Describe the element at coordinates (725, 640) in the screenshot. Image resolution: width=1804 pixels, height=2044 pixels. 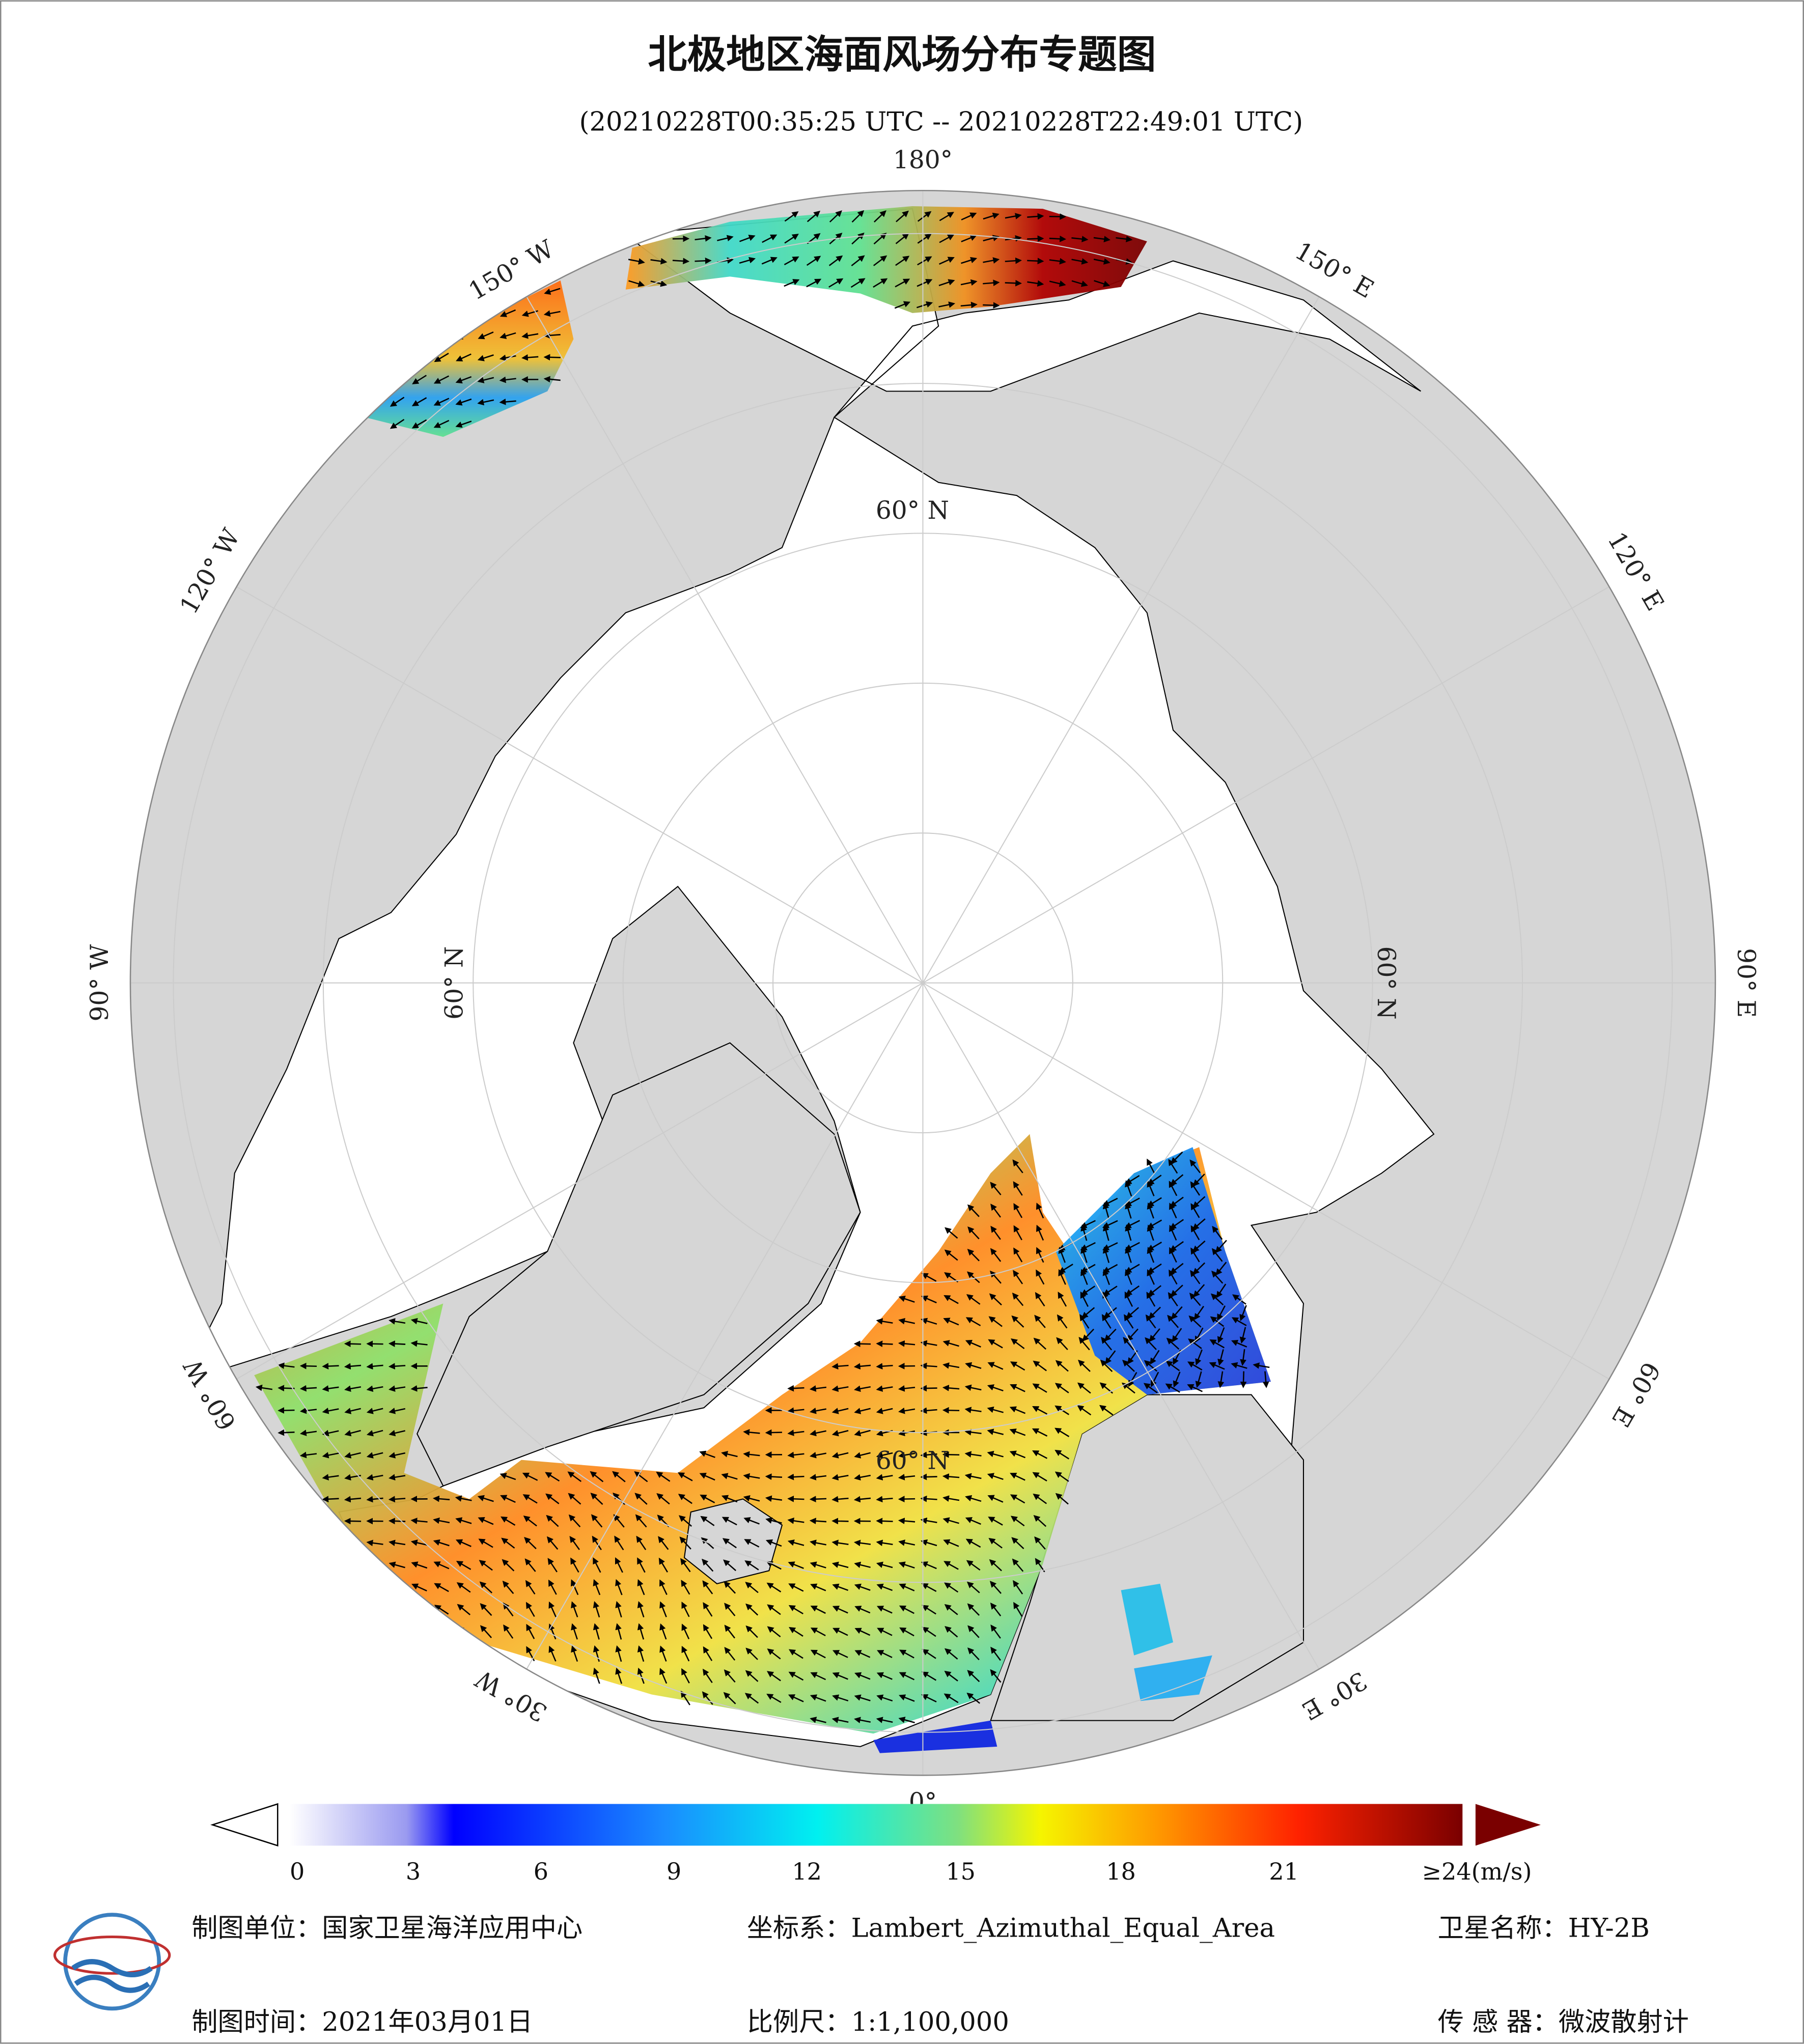
I see `meridian` at that location.